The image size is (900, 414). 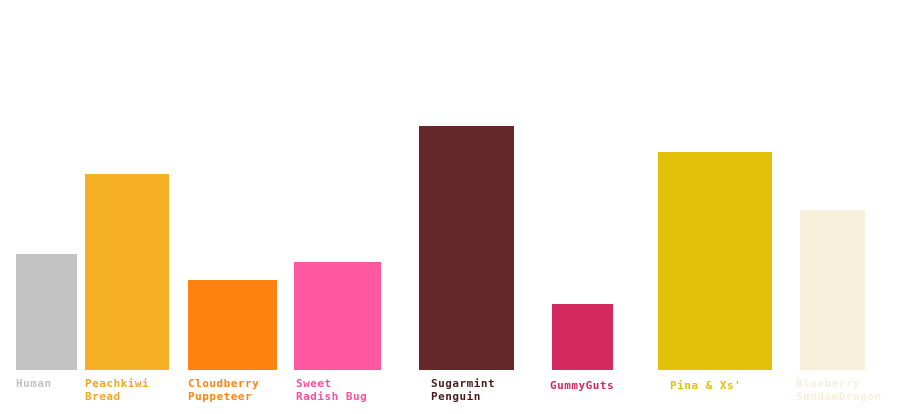 What do you see at coordinates (332, 390) in the screenshot?
I see `category-label-3: Sweet Radish Bug` at bounding box center [332, 390].